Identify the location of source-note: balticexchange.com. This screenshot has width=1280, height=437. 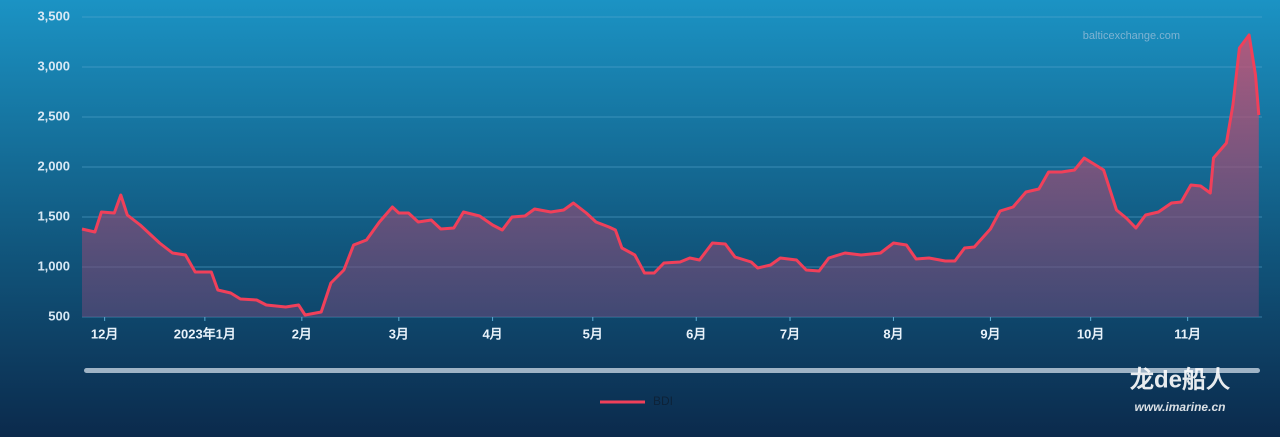
(1131, 36).